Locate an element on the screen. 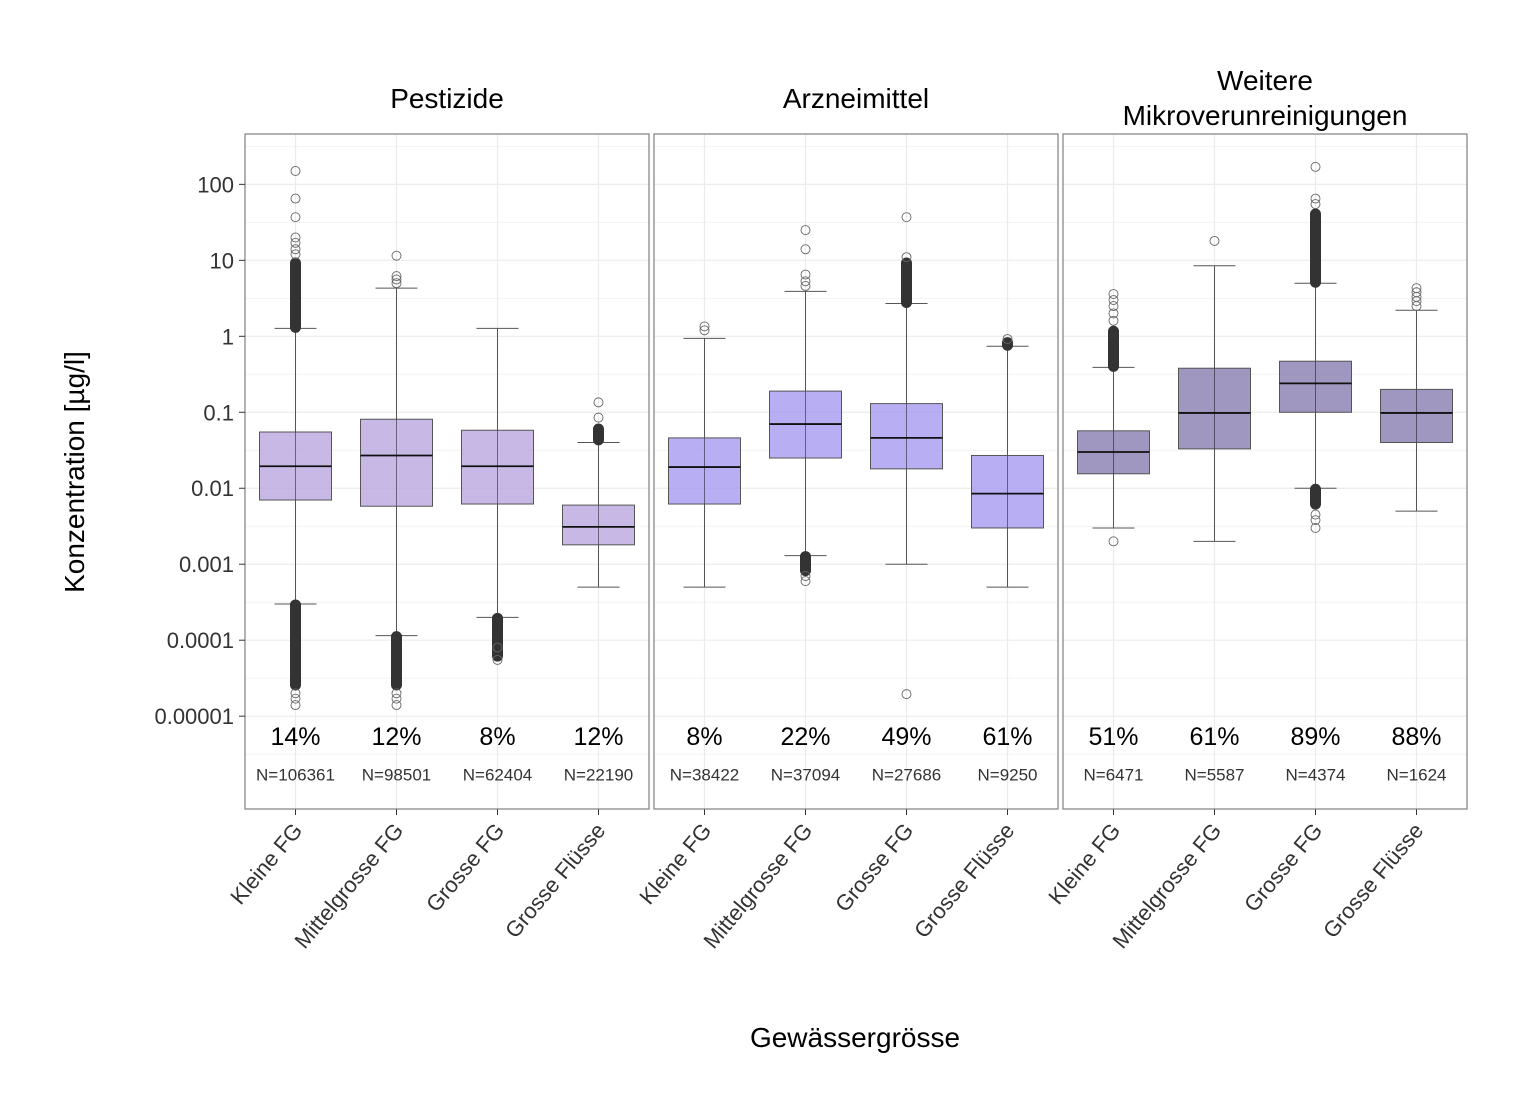 The height and width of the screenshot is (1114, 1528). boxplot-grosse-fg: 49% N=27686 is located at coordinates (906, 498).